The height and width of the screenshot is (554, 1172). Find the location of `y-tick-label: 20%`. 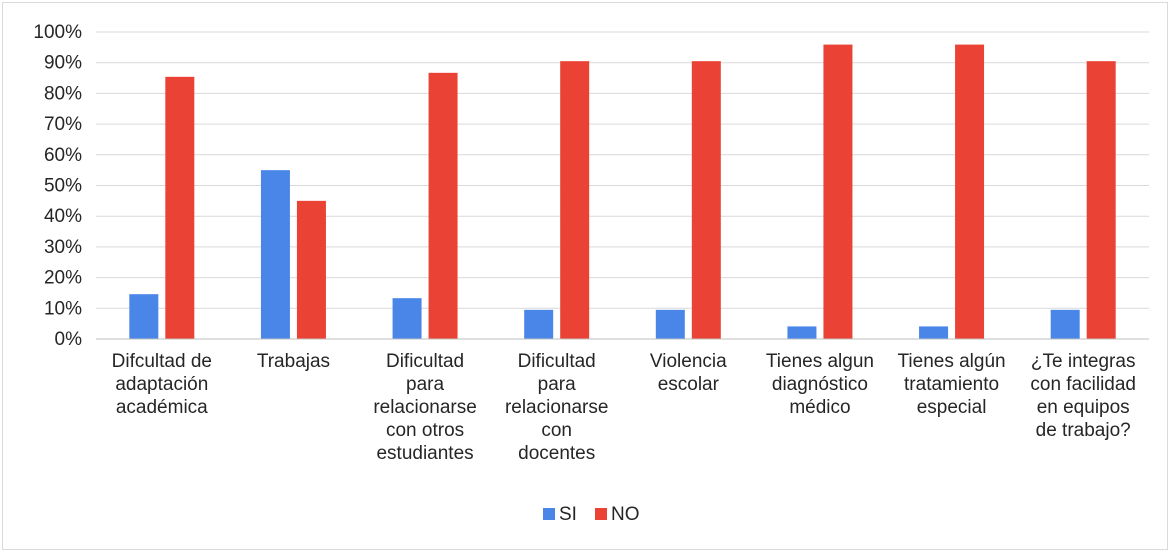

y-tick-label: 20% is located at coordinates (63, 278).